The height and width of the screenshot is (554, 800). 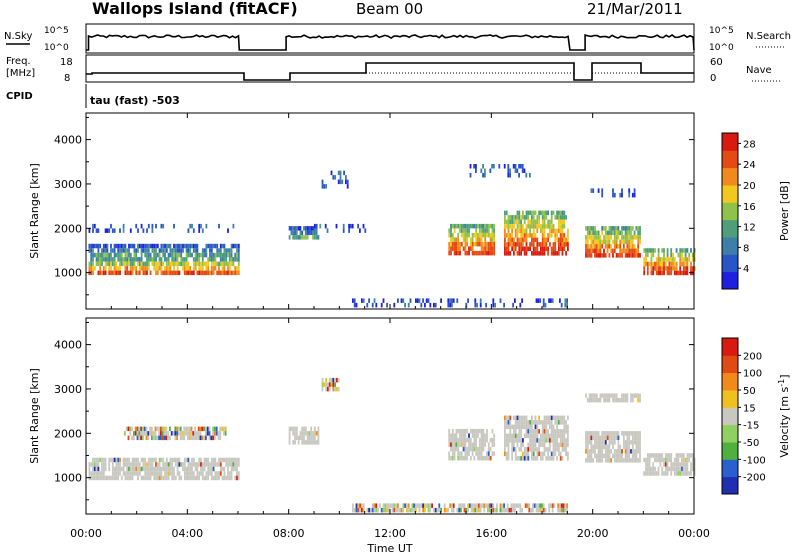 What do you see at coordinates (749, 391) in the screenshot?
I see `colorbar-tick-label: 50` at bounding box center [749, 391].